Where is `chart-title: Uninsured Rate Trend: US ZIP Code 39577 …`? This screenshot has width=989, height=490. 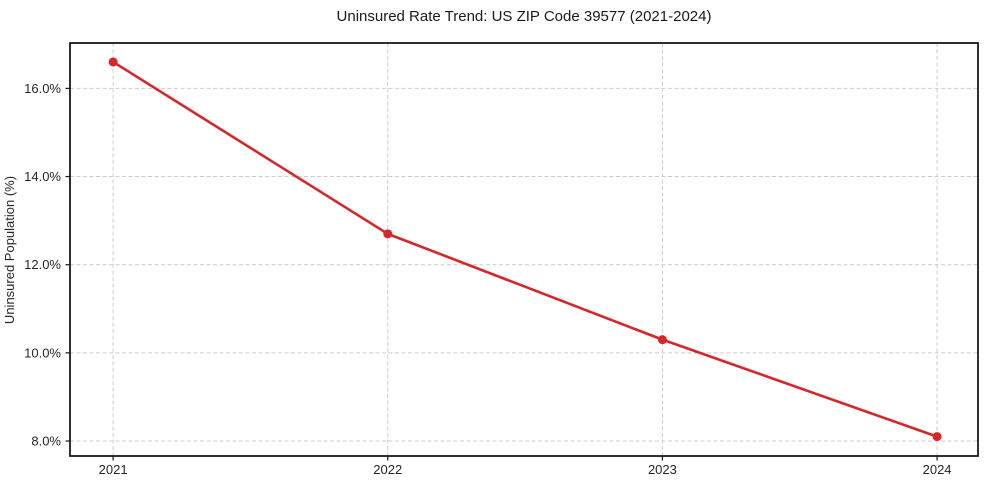
chart-title: Uninsured Rate Trend: US ZIP Code 39577 … is located at coordinates (524, 16).